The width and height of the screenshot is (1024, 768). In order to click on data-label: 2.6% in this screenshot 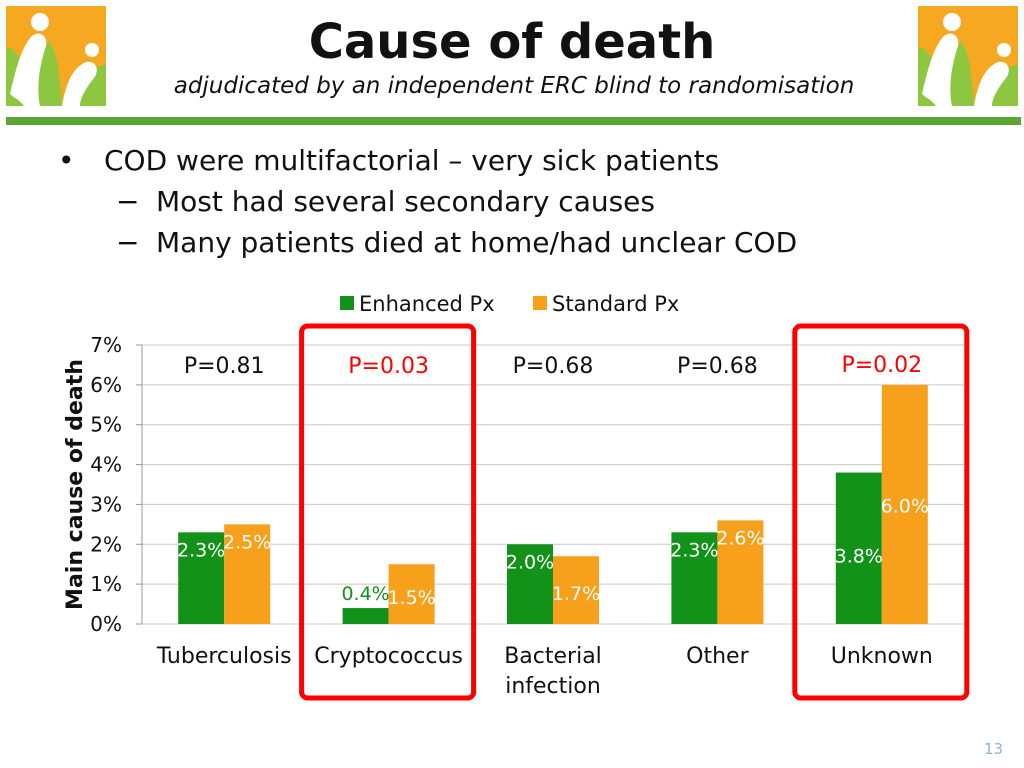, I will do `click(740, 538)`.